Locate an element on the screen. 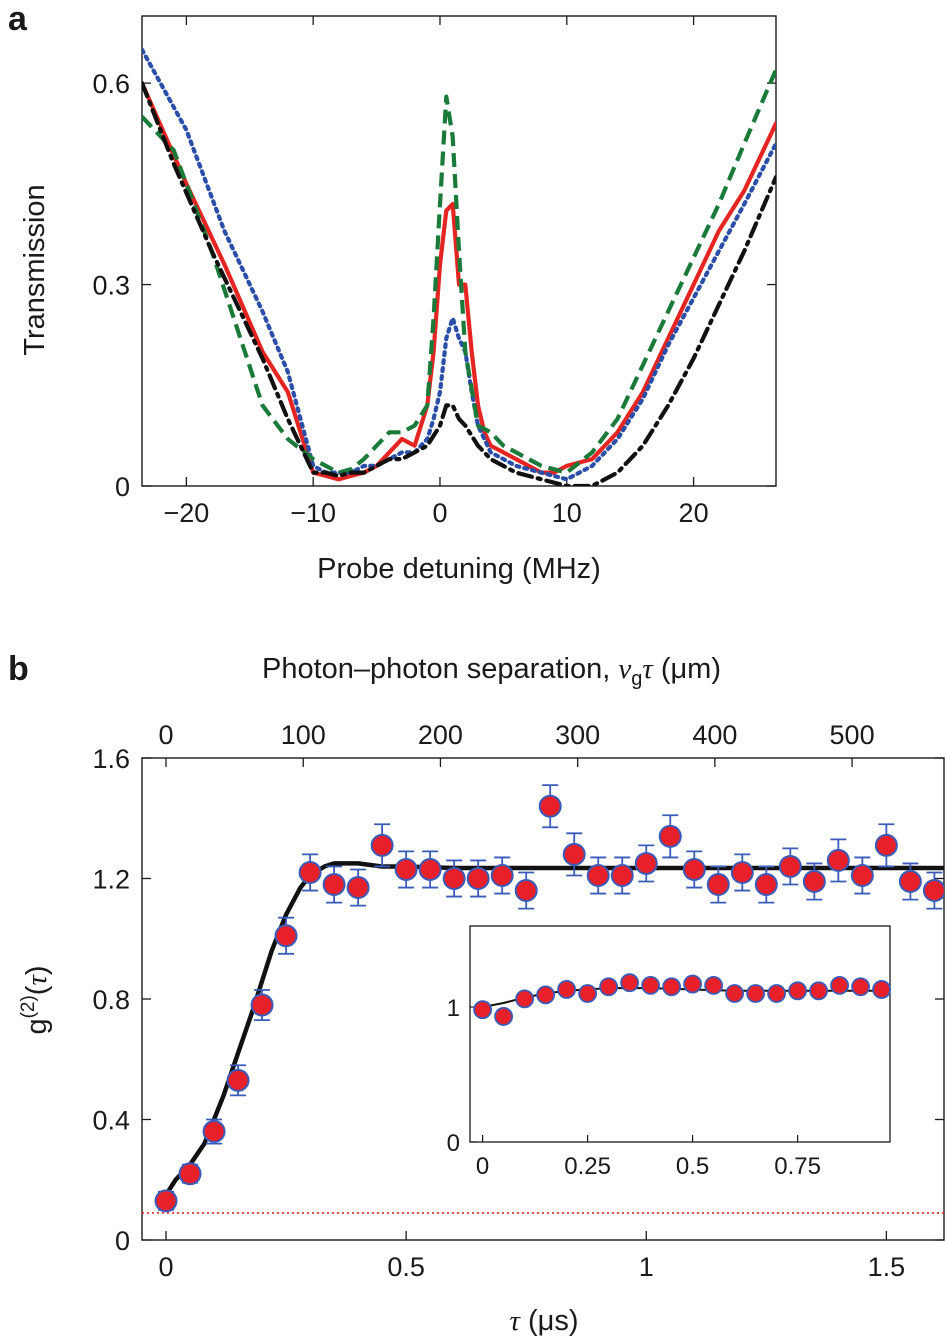 The width and height of the screenshot is (946, 1341). panel-b-x-label: τ (μs) is located at coordinates (544, 1321).